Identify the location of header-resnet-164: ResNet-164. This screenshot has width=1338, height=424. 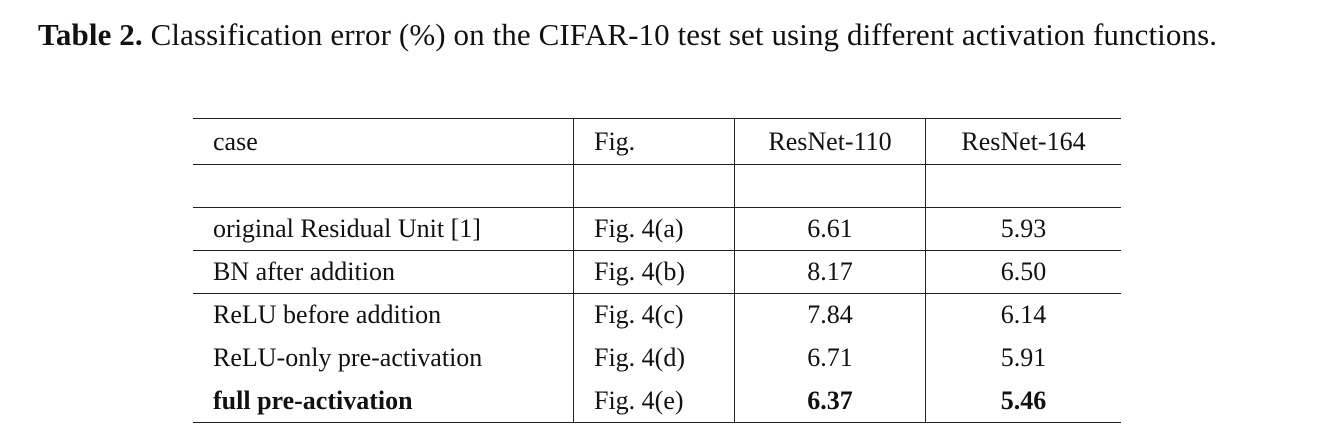
(1023, 141).